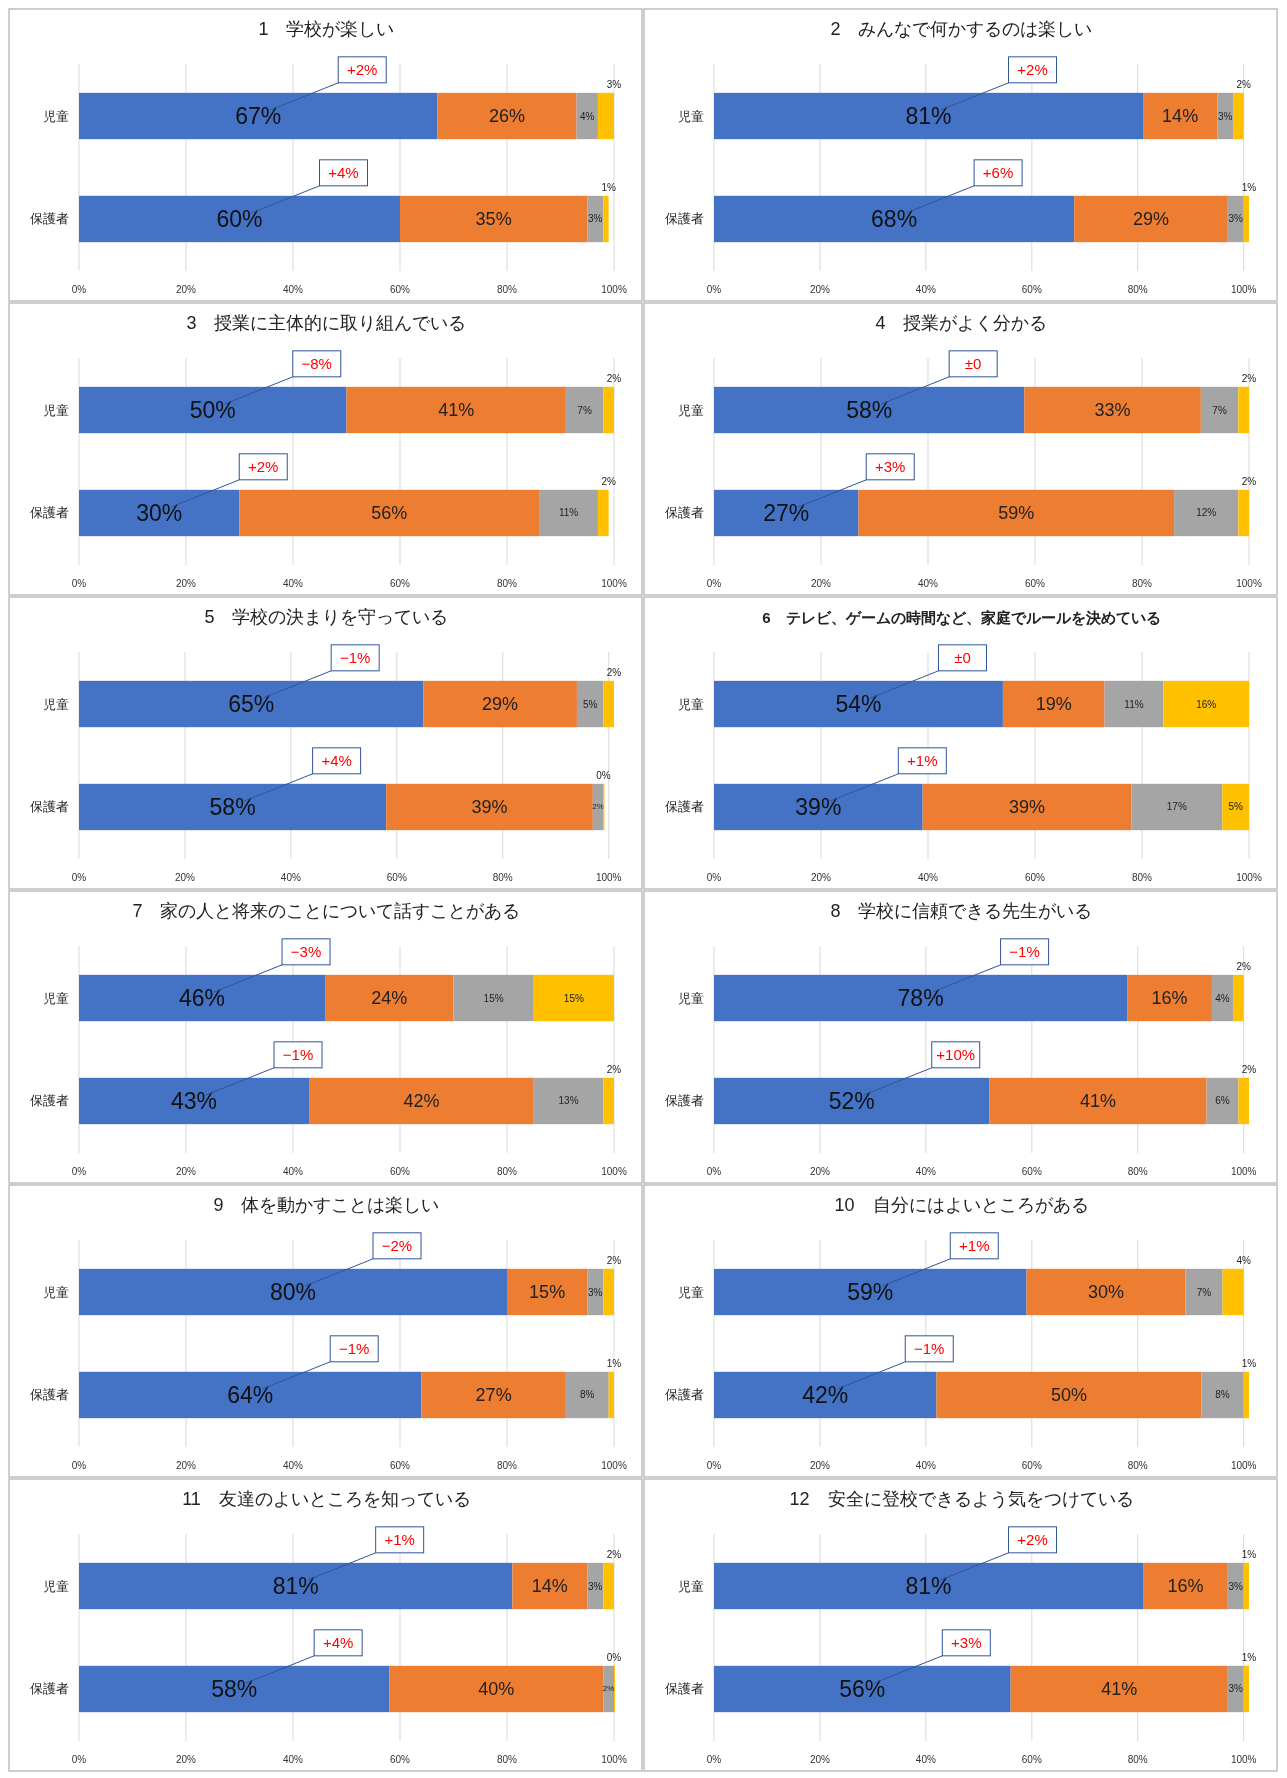 Image resolution: width=1287 pixels, height=1778 pixels. Describe the element at coordinates (500, 704) in the screenshot. I see `data-label: 29%` at that location.